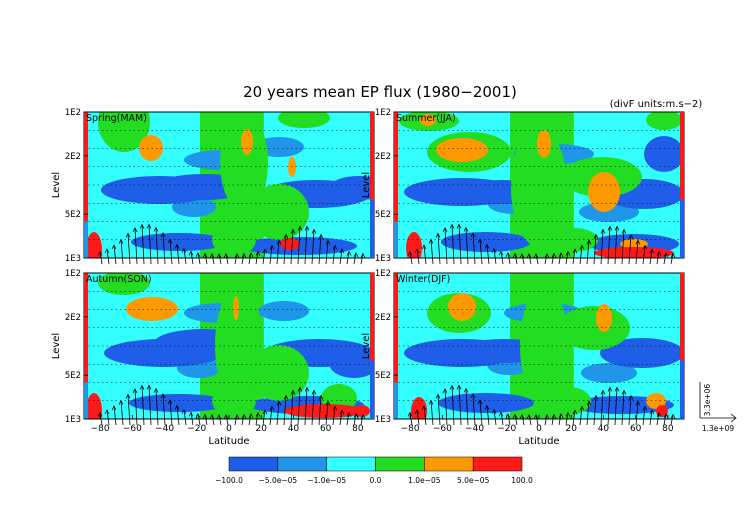 The image size is (752, 532). I want to click on panel-title: Winter(DJF), so click(423, 279).